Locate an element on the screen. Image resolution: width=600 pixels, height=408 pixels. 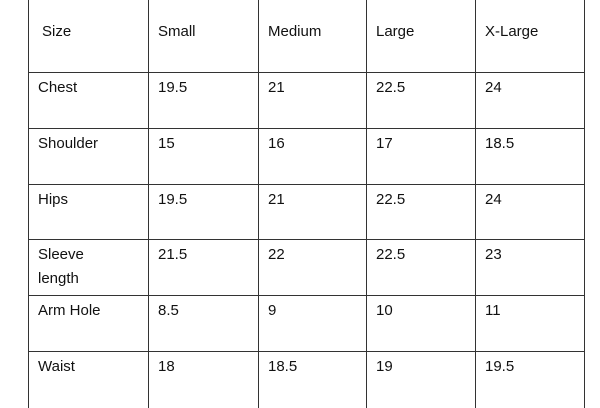
header-cell: X-Large is located at coordinates (512, 31).